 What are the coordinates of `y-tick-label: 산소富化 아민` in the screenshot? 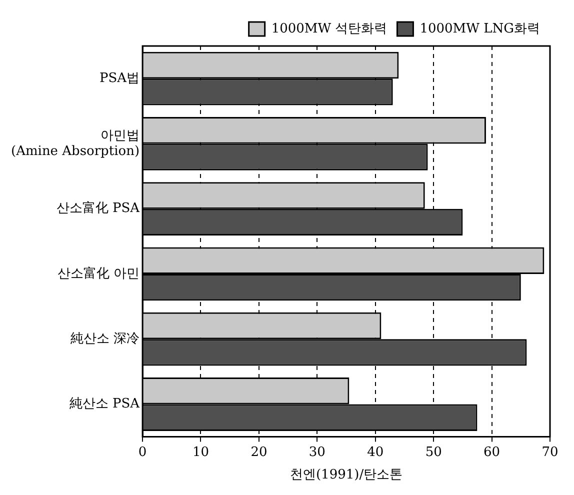 It's located at (98, 273).